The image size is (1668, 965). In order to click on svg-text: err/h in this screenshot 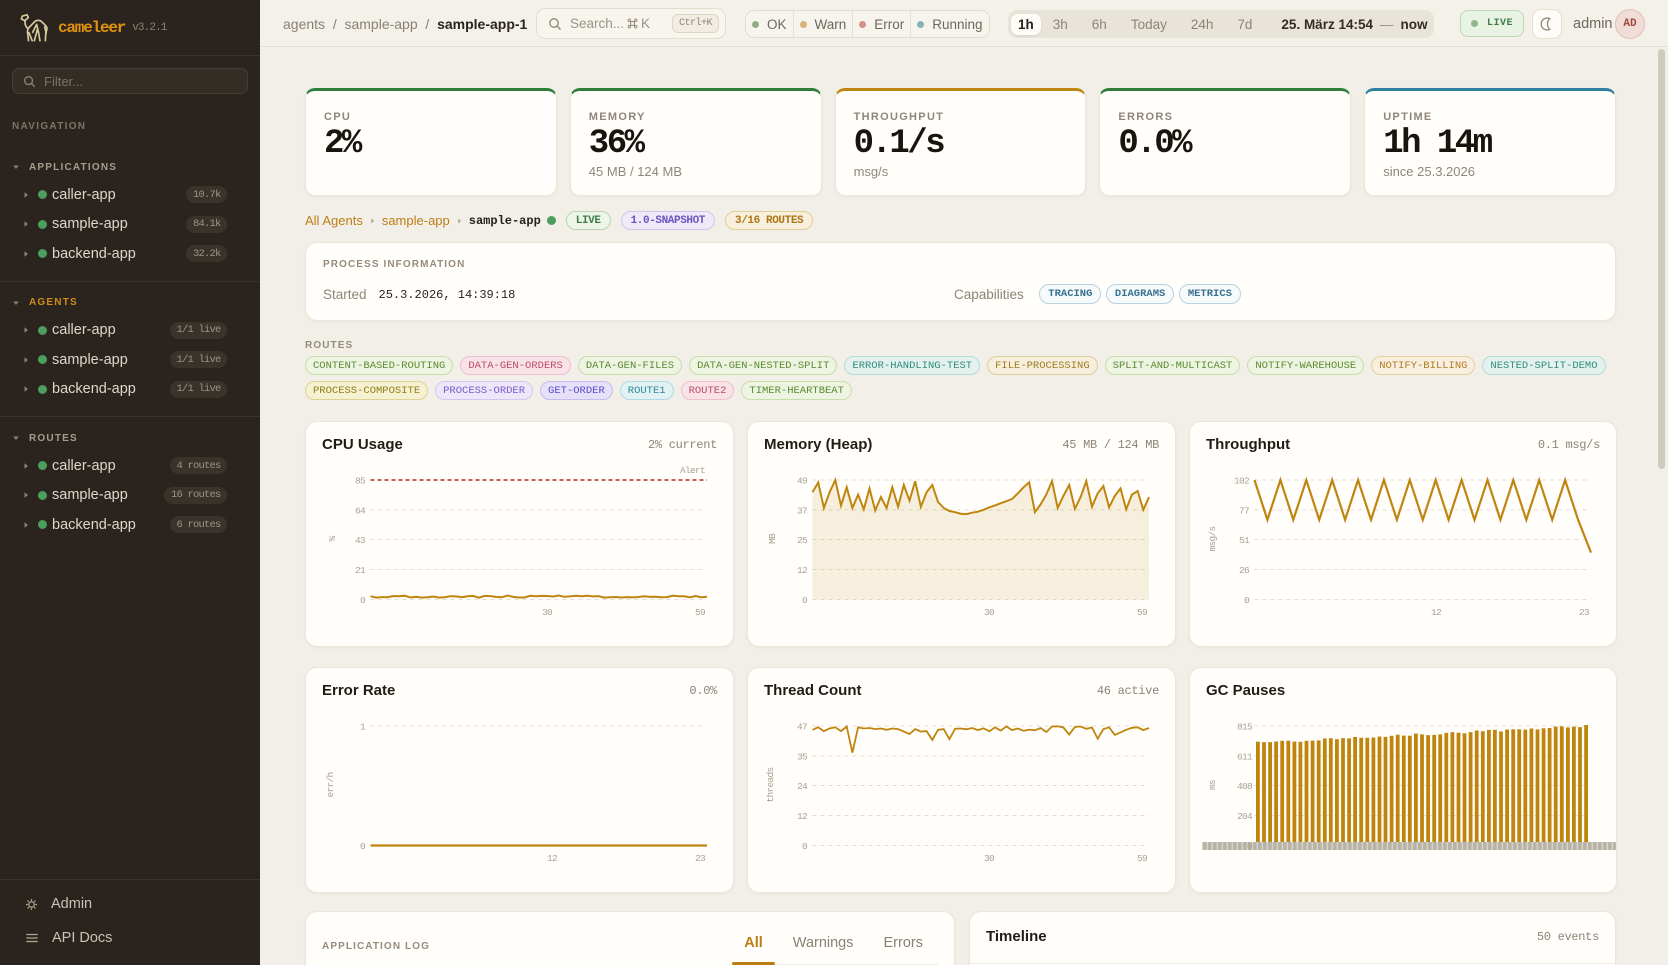, I will do `click(330, 784)`.